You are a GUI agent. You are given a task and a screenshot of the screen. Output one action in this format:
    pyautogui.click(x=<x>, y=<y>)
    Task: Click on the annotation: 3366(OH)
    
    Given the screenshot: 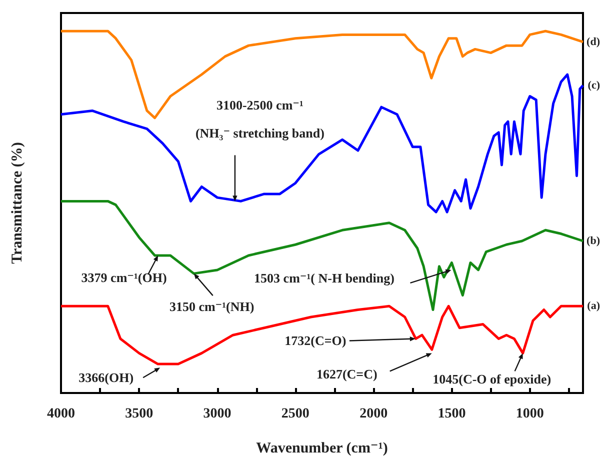 What is the action you would take?
    pyautogui.click(x=106, y=378)
    